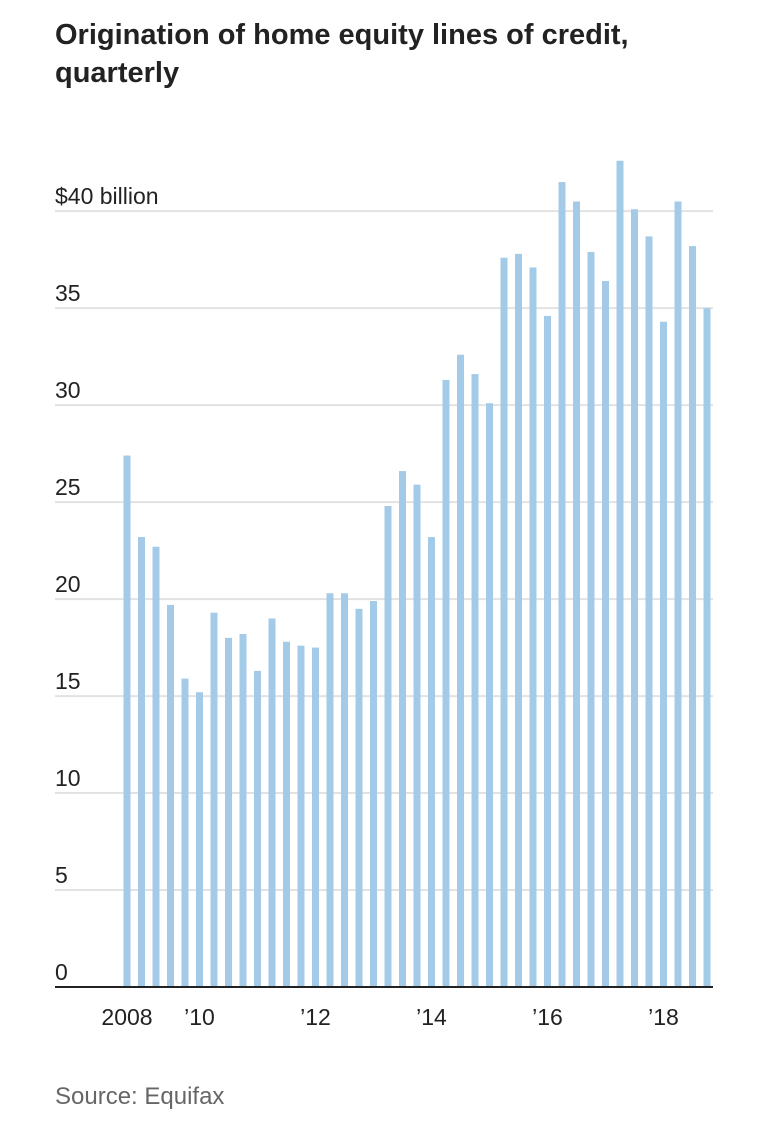 This screenshot has height=1138, width=766. What do you see at coordinates (199, 1017) in the screenshot?
I see `x-tick-label: ’10` at bounding box center [199, 1017].